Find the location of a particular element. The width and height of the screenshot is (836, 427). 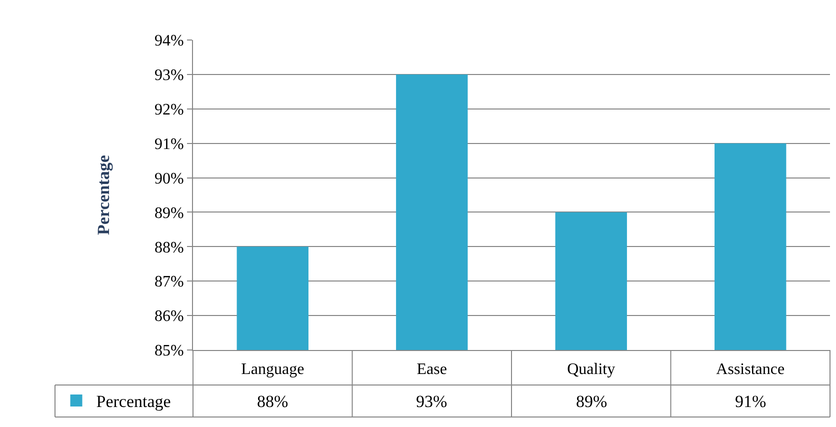

y-tick-label: 91% is located at coordinates (169, 144).